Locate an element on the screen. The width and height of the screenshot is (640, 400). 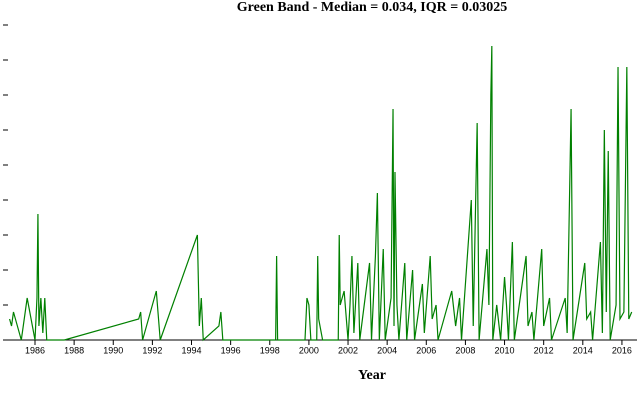
x-tick-label: 1994 is located at coordinates (191, 350).